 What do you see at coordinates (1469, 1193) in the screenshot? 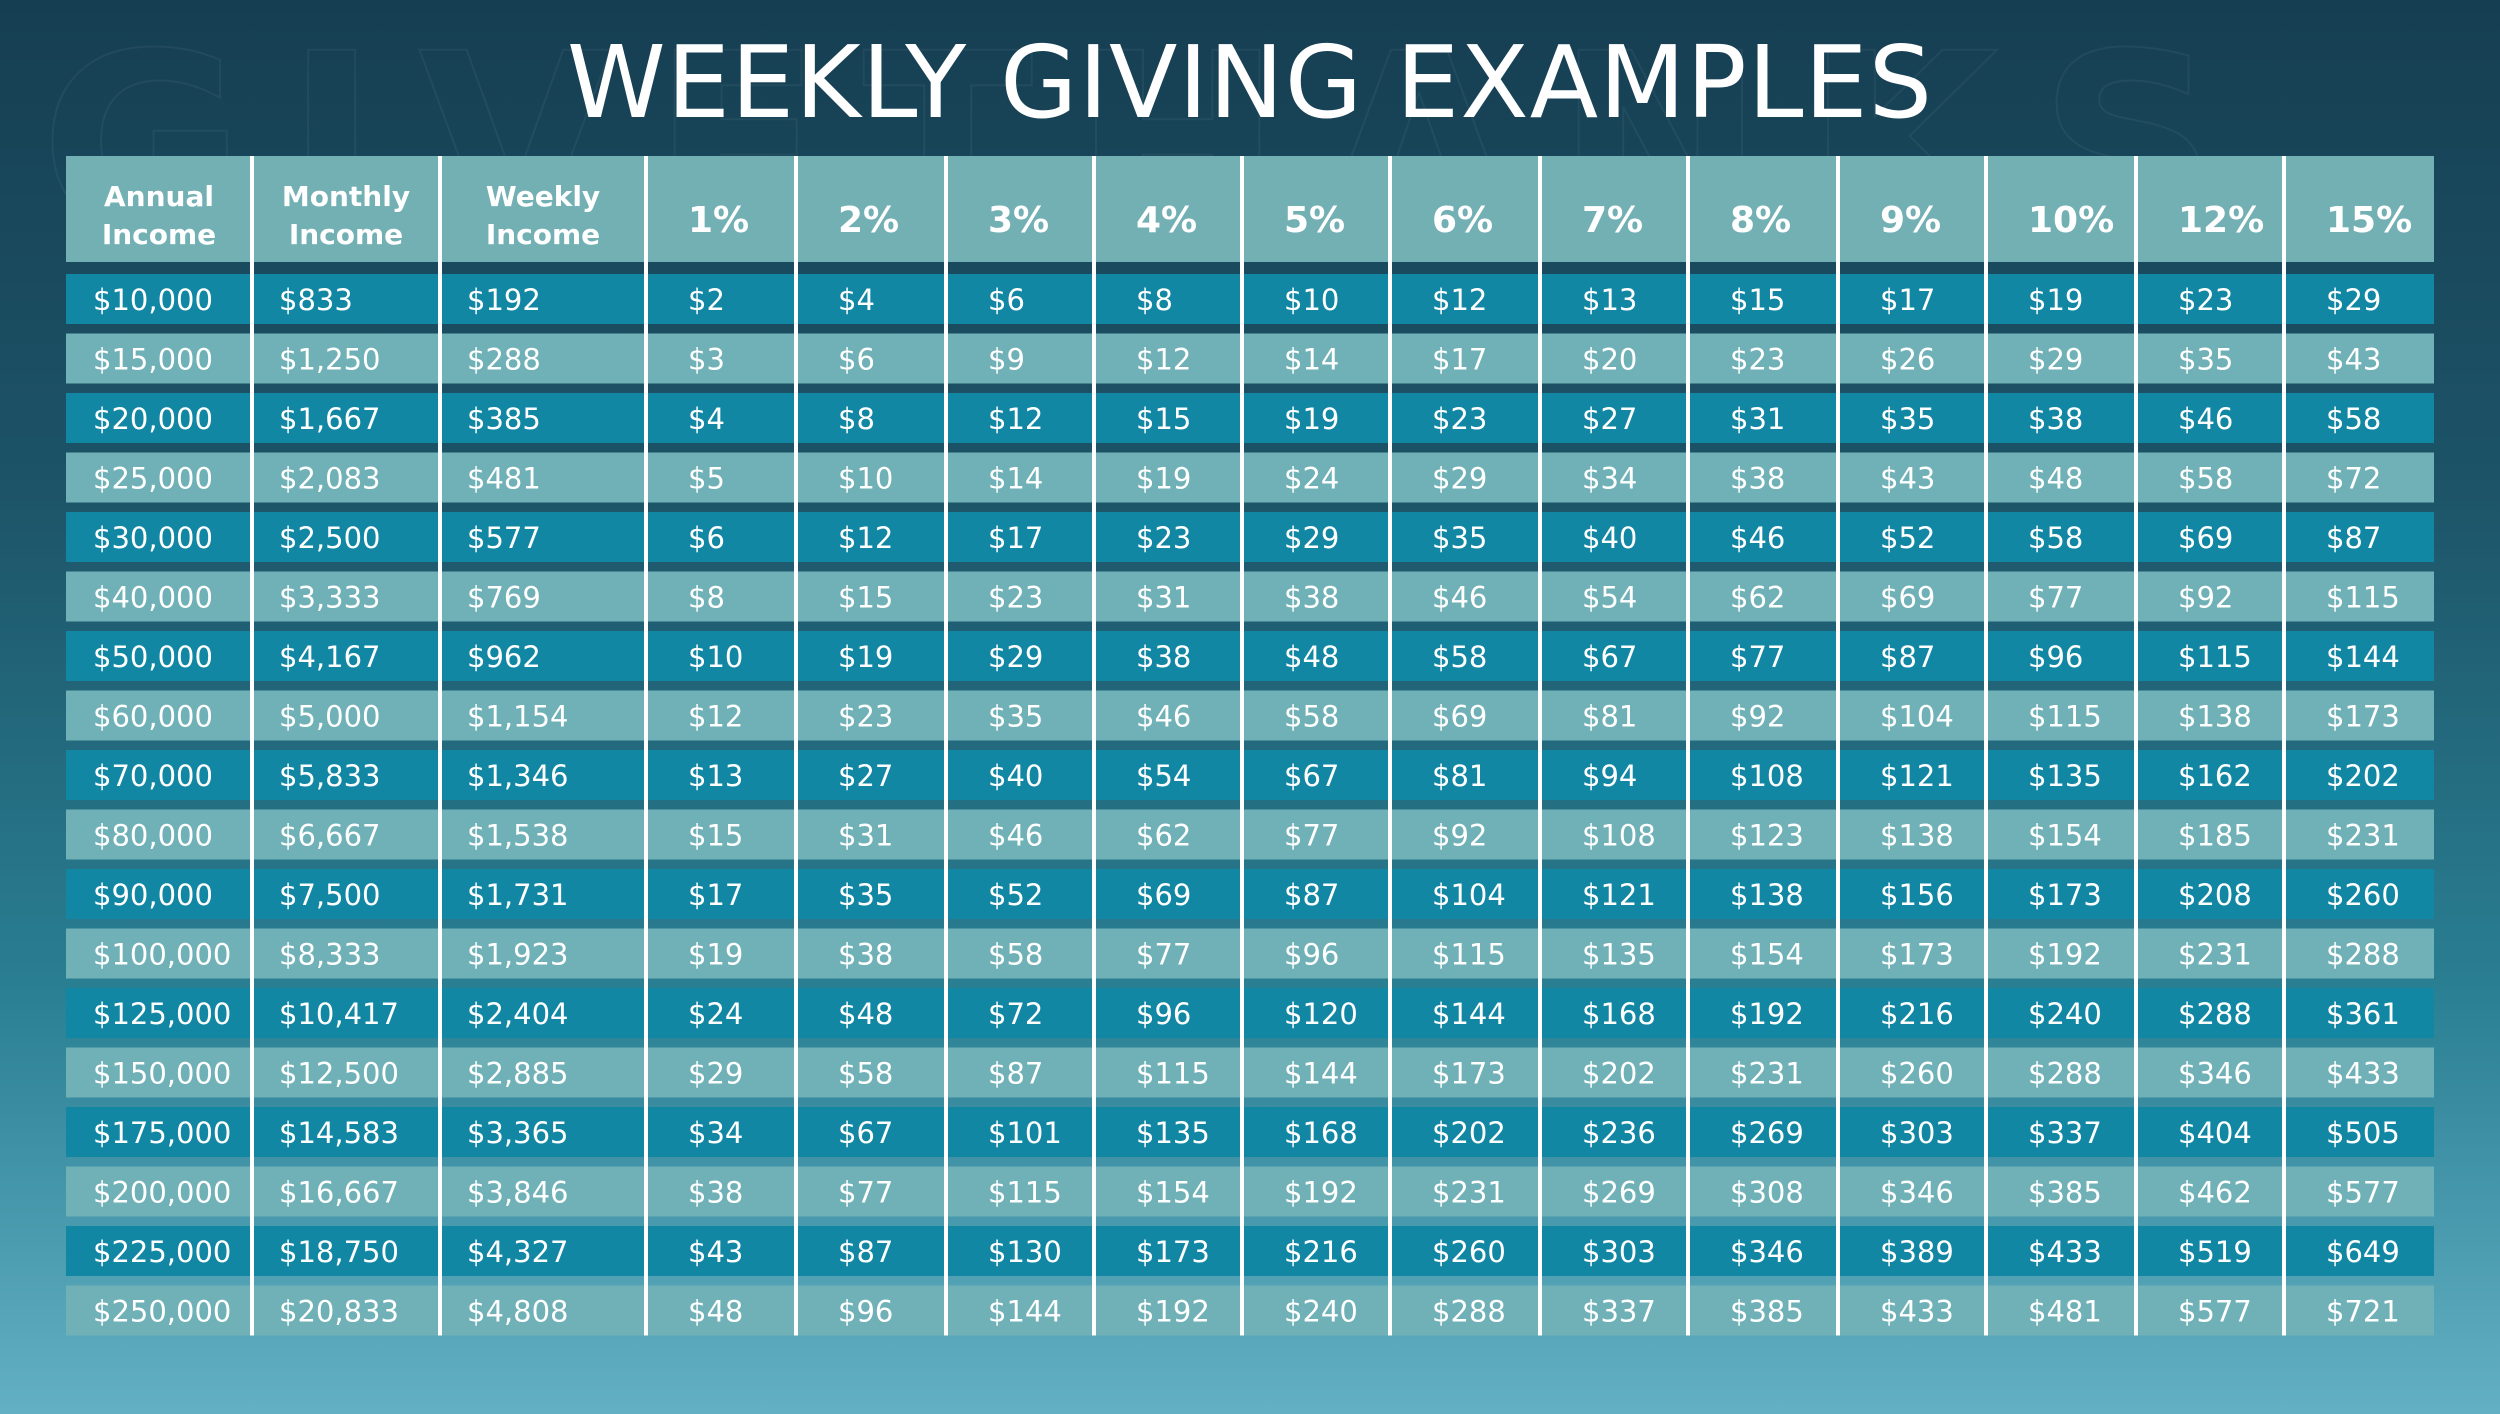
I see `table-cell: $231` at bounding box center [1469, 1193].